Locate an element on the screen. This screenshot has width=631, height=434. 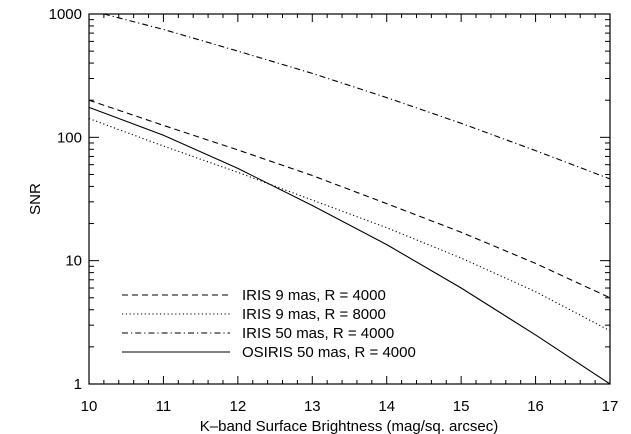
x-tick-label: 13 is located at coordinates (312, 406).